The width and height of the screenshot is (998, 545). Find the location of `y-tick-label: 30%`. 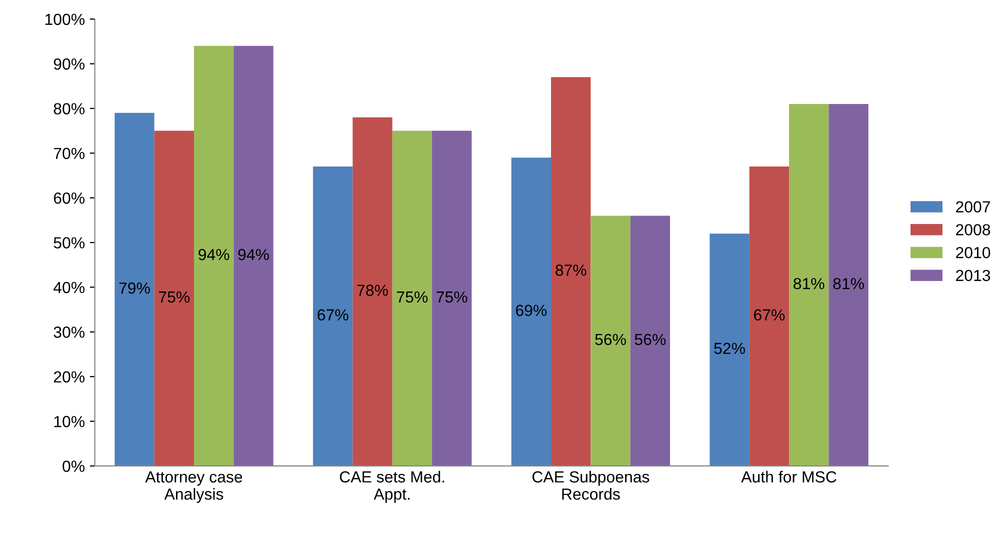

y-tick-label: 30% is located at coordinates (69, 332).